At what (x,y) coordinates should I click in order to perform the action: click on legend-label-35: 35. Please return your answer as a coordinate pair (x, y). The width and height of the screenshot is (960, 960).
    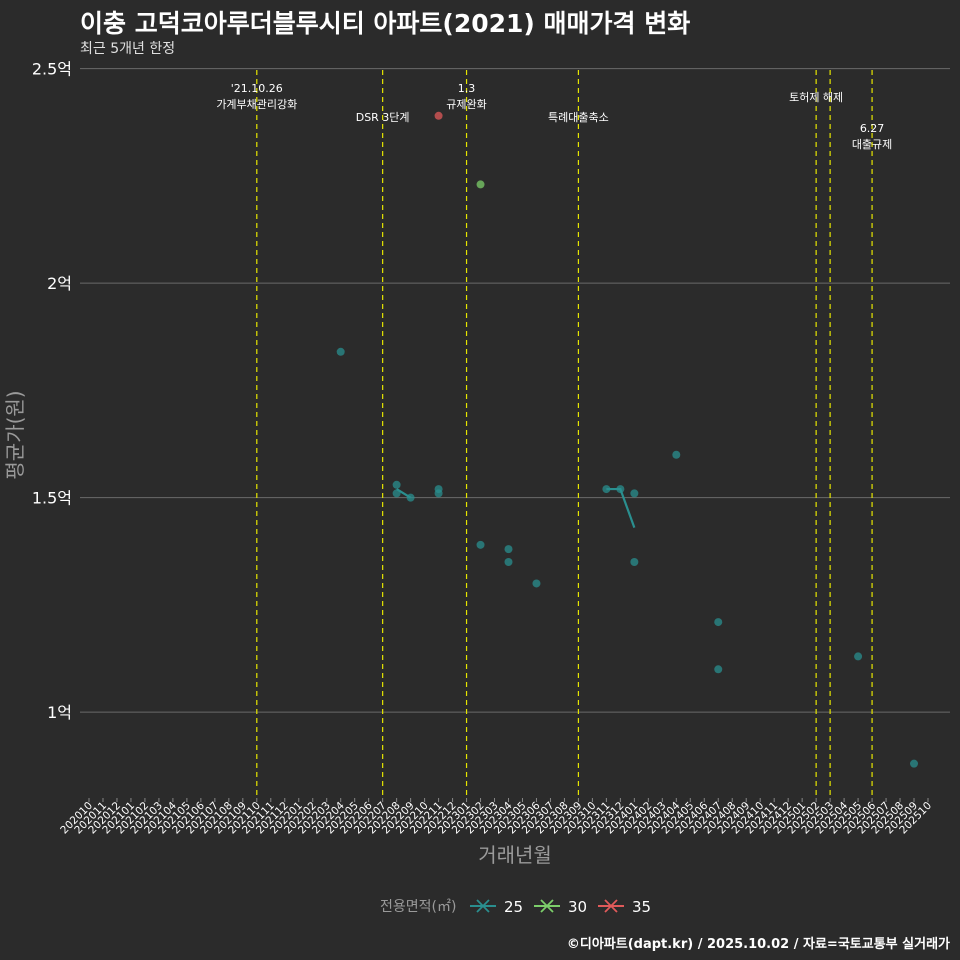
    Looking at the image, I should click on (641, 907).